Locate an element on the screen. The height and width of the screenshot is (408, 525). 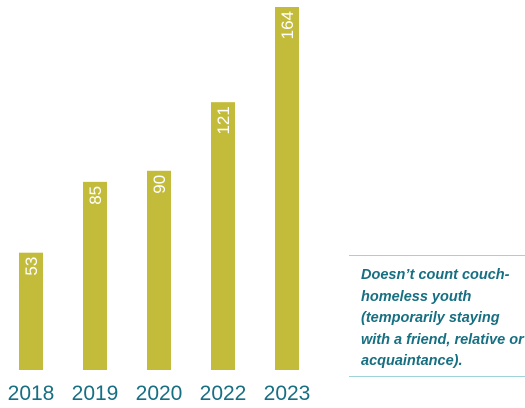
bar-value-label-2023: 164 is located at coordinates (287, 25).